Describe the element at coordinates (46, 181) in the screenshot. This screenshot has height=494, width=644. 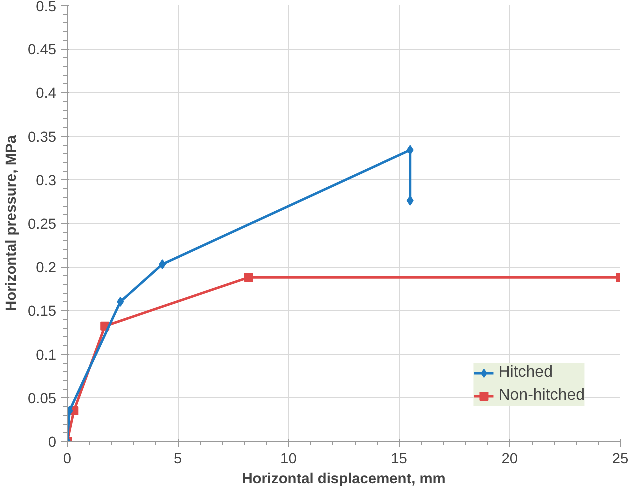
I see `y-tick-label: 0.3` at that location.